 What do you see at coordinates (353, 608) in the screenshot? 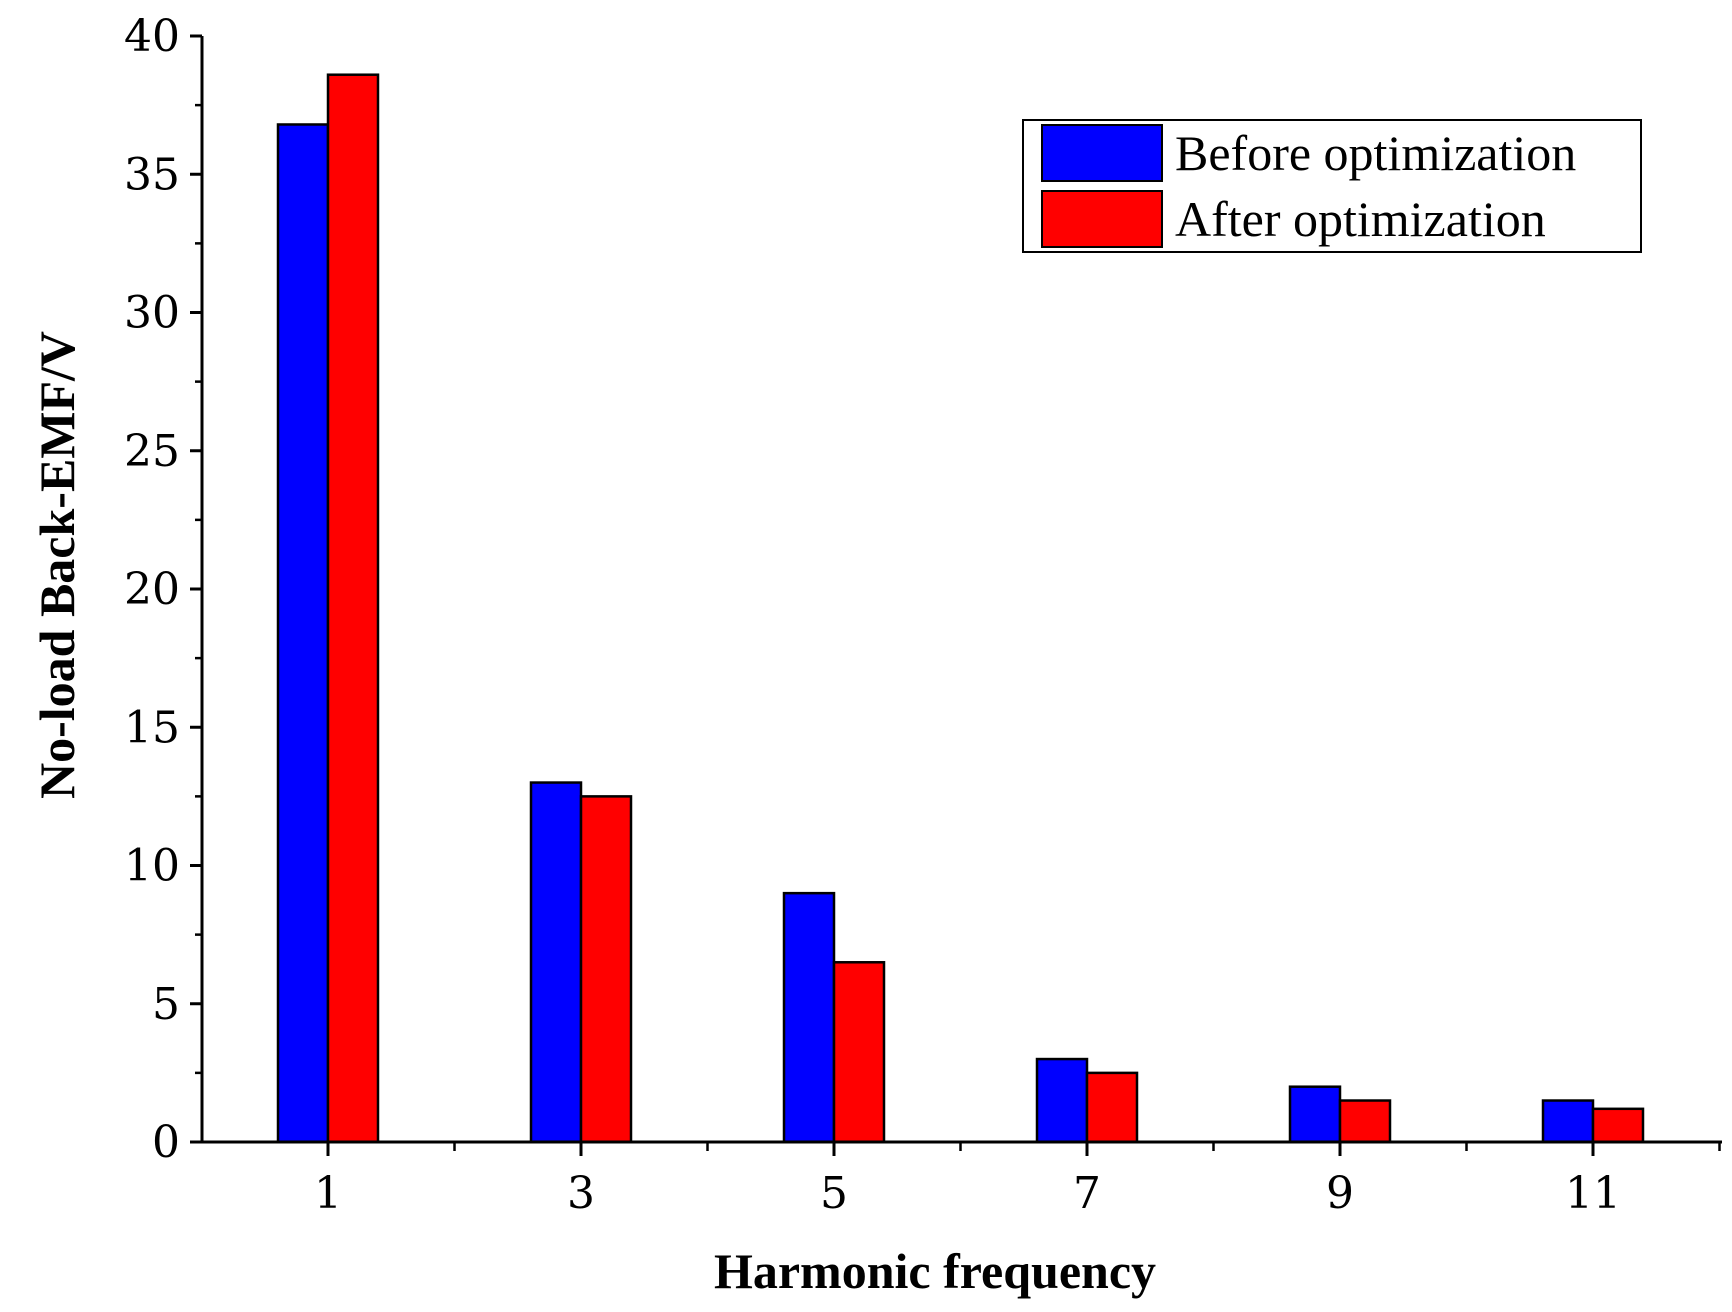
I see `bar-after-h1` at bounding box center [353, 608].